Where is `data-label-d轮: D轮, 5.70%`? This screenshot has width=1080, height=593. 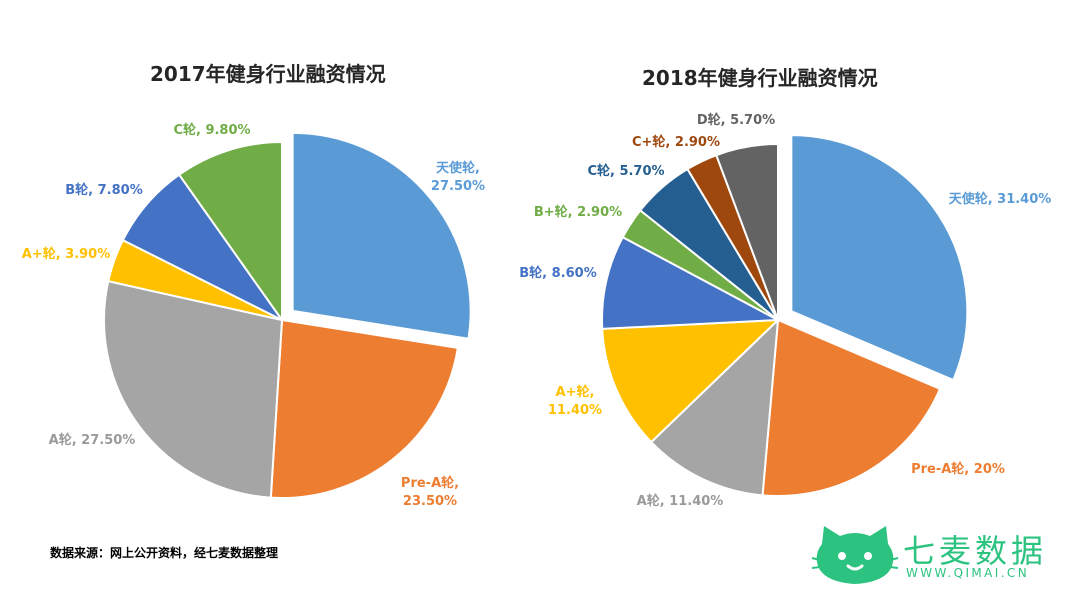 data-label-d轮: D轮, 5.70% is located at coordinates (736, 120).